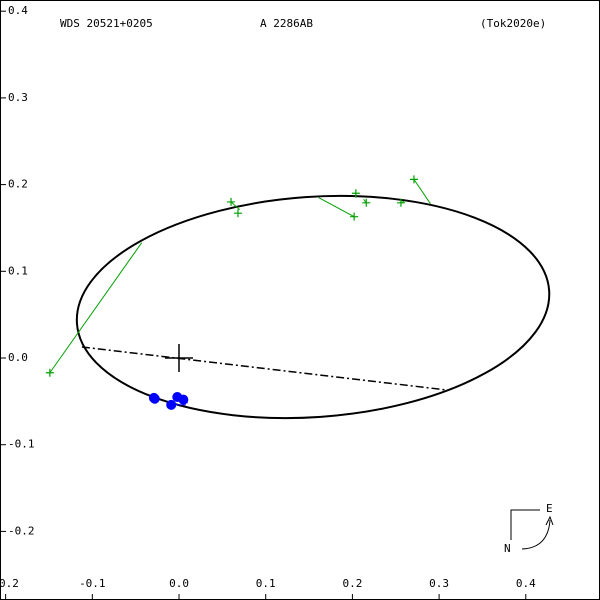 The image size is (600, 600). I want to click on line-of-nodes, so click(264, 368).